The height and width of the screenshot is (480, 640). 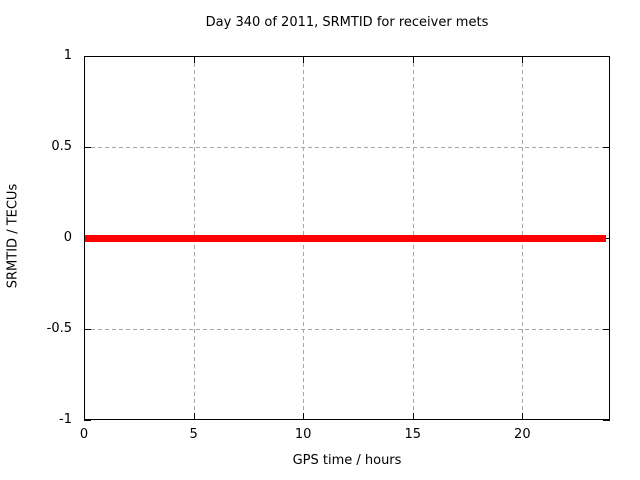 What do you see at coordinates (347, 460) in the screenshot?
I see `x-axis-label: GPS time / hours` at bounding box center [347, 460].